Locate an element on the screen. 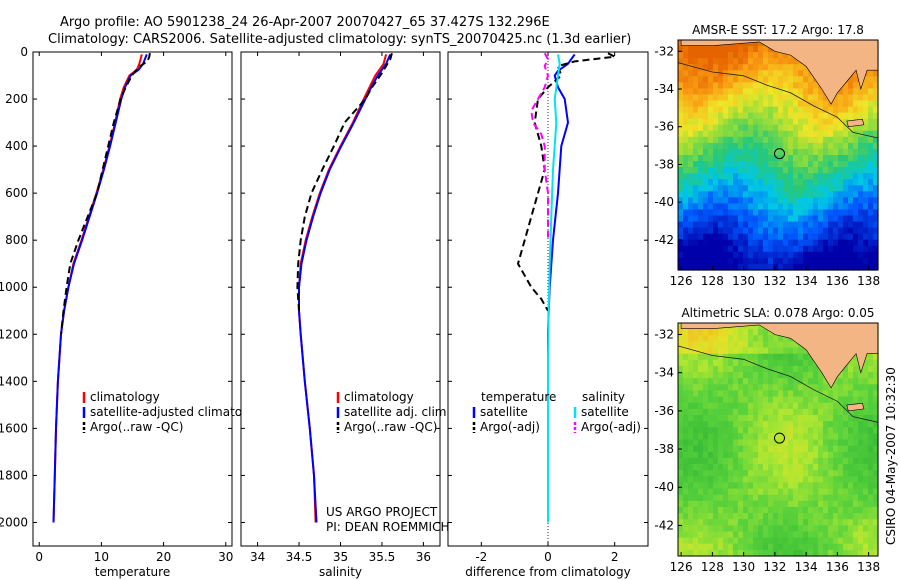 The height and width of the screenshot is (580, 900). sst_map-contour is located at coordinates (778, 100).